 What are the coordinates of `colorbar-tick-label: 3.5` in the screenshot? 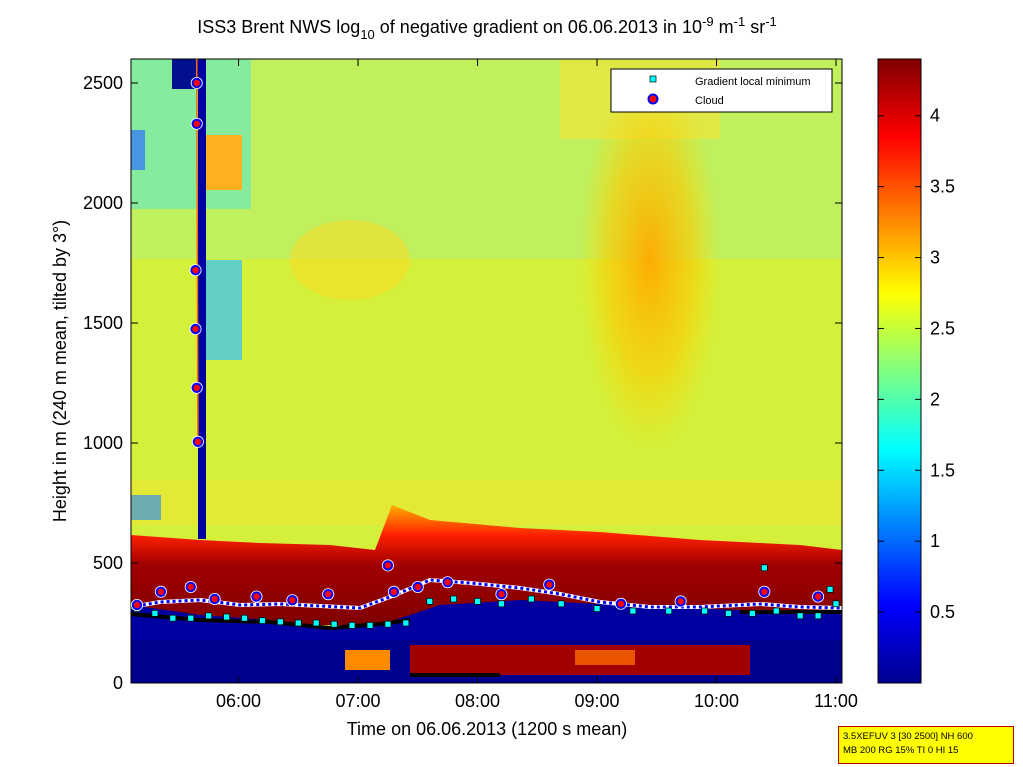 It's located at (942, 187).